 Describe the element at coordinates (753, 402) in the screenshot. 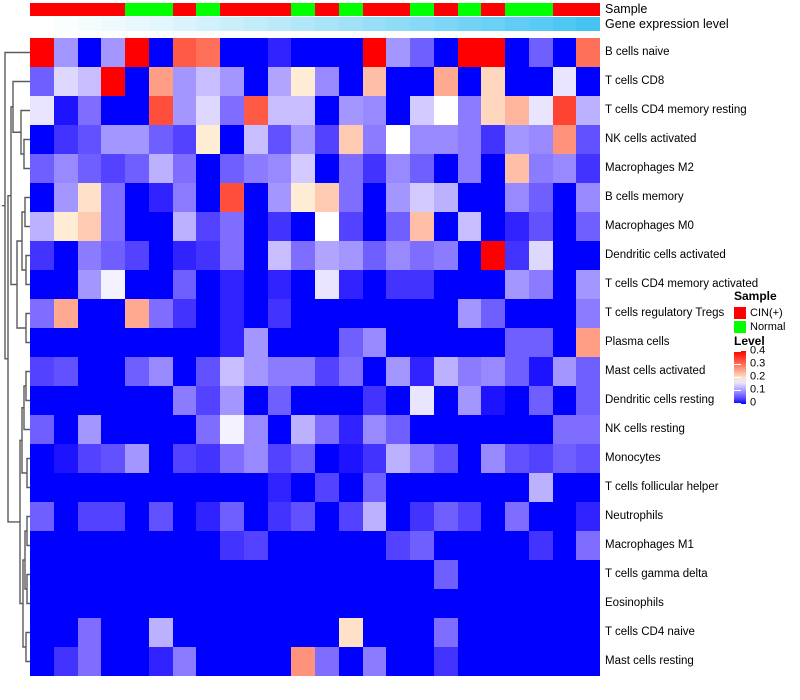

I see `level-tick-label: 0` at that location.